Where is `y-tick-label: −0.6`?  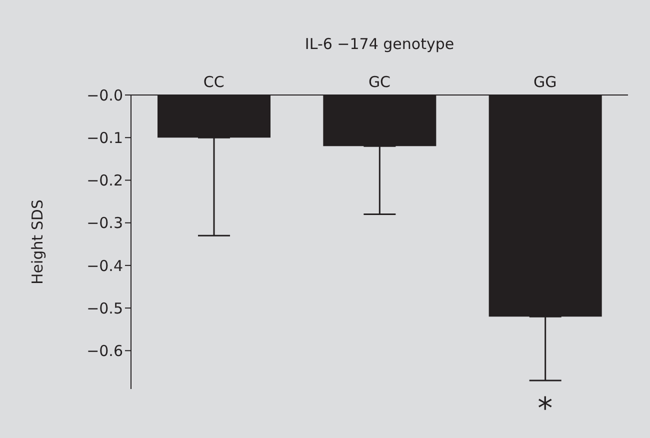 y-tick-label: −0.6 is located at coordinates (104, 351).